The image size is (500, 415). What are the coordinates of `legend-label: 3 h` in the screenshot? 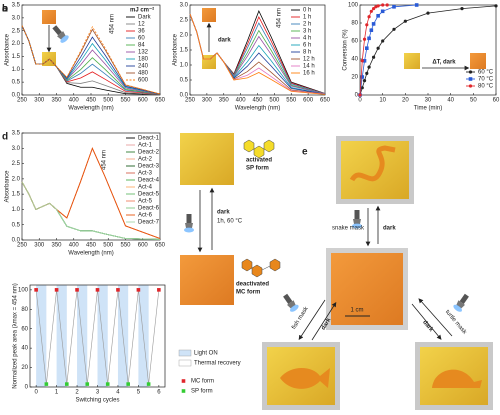 It's located at (307, 32).